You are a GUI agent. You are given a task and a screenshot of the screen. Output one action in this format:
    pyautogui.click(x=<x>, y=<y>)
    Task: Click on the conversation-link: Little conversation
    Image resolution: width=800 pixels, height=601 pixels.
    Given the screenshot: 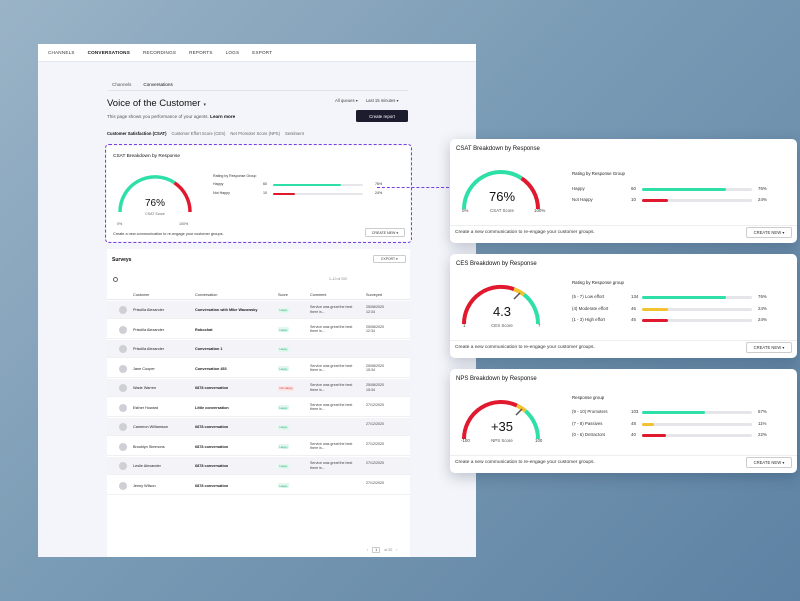 What is the action you would take?
    pyautogui.click(x=212, y=407)
    